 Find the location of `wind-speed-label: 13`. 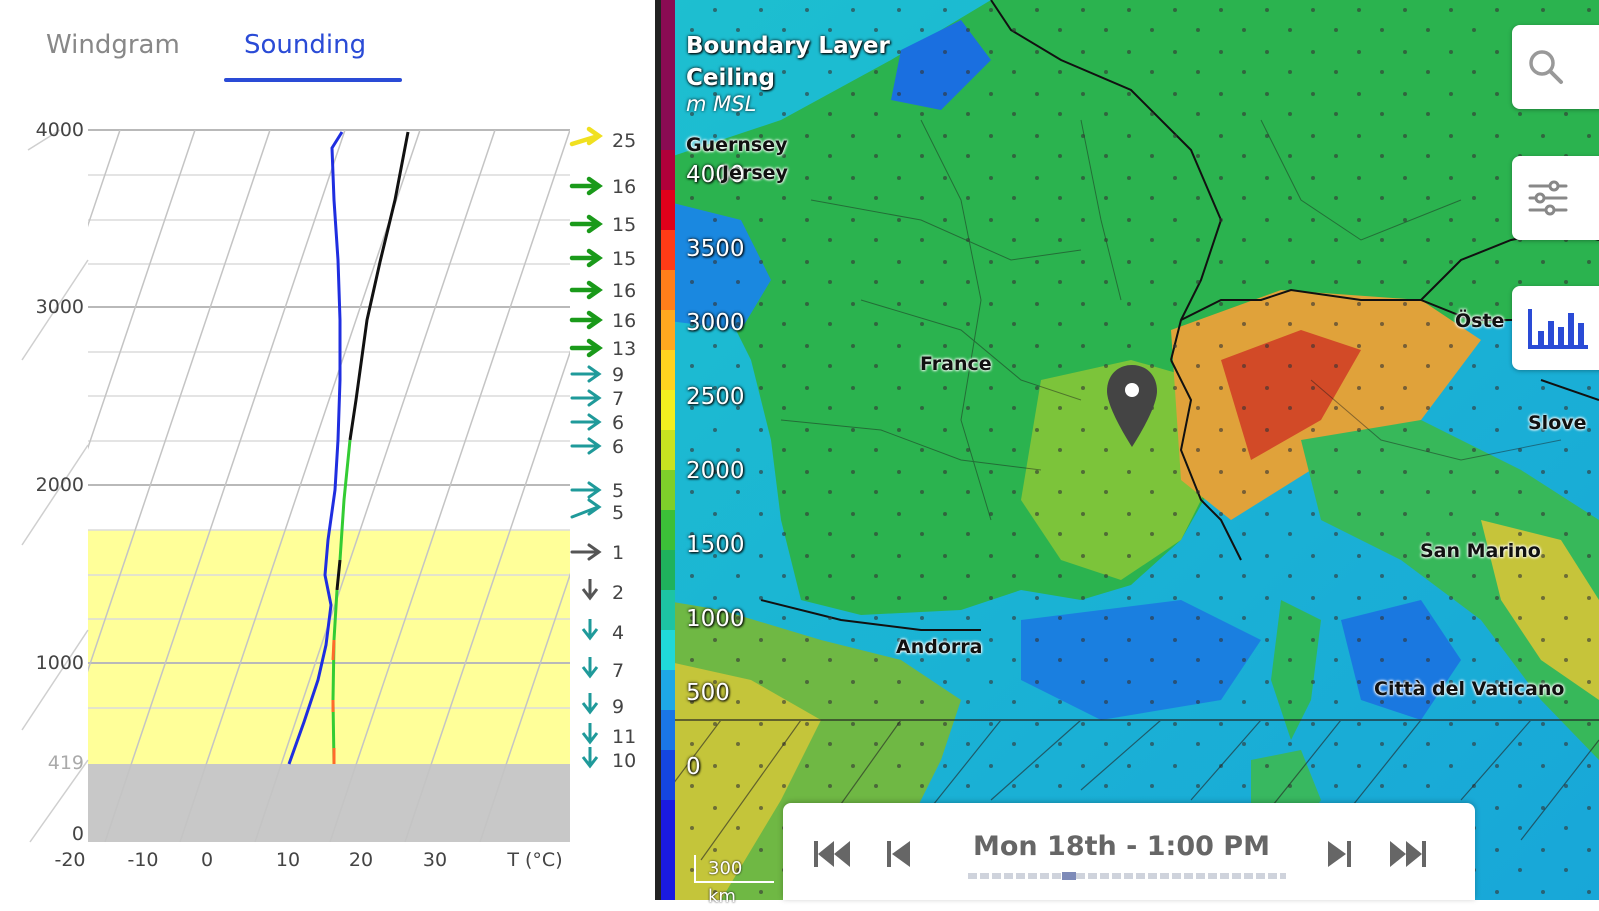

wind-speed-label: 13 is located at coordinates (624, 349).